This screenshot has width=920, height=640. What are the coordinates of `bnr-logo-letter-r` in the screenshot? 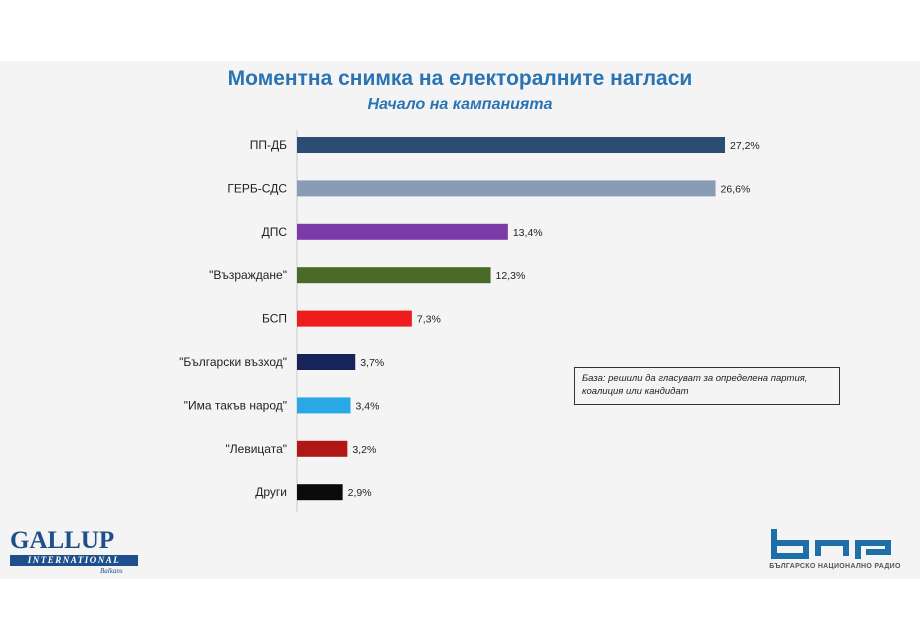 It's located at (873, 549).